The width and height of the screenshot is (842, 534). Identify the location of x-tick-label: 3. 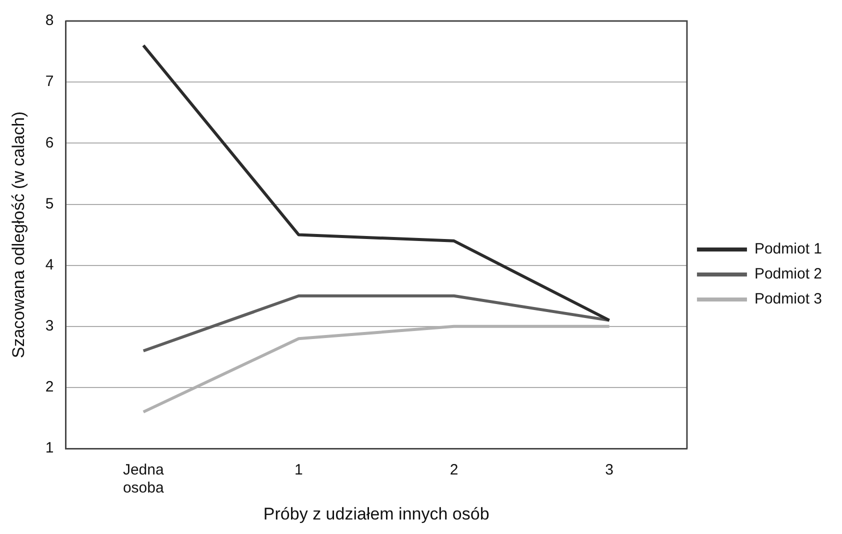
(609, 470).